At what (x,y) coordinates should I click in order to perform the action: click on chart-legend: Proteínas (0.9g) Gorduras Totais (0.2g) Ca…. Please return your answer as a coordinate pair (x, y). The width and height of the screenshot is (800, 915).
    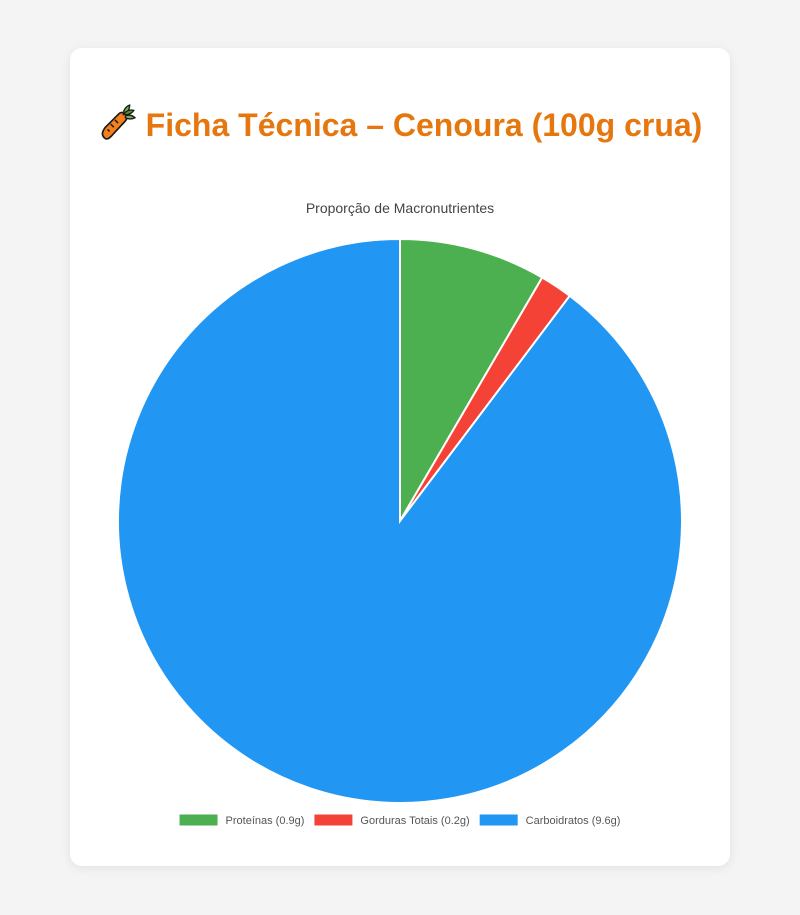
    Looking at the image, I should click on (400, 821).